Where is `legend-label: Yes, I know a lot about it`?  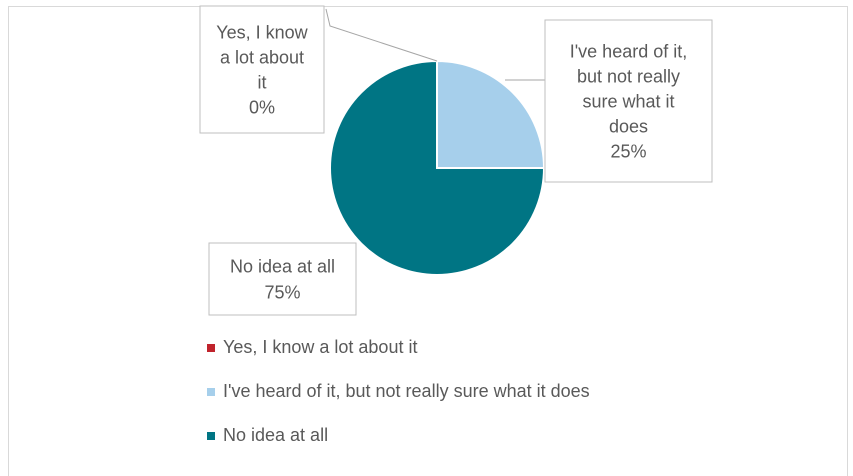 legend-label: Yes, I know a lot about it is located at coordinates (320, 347).